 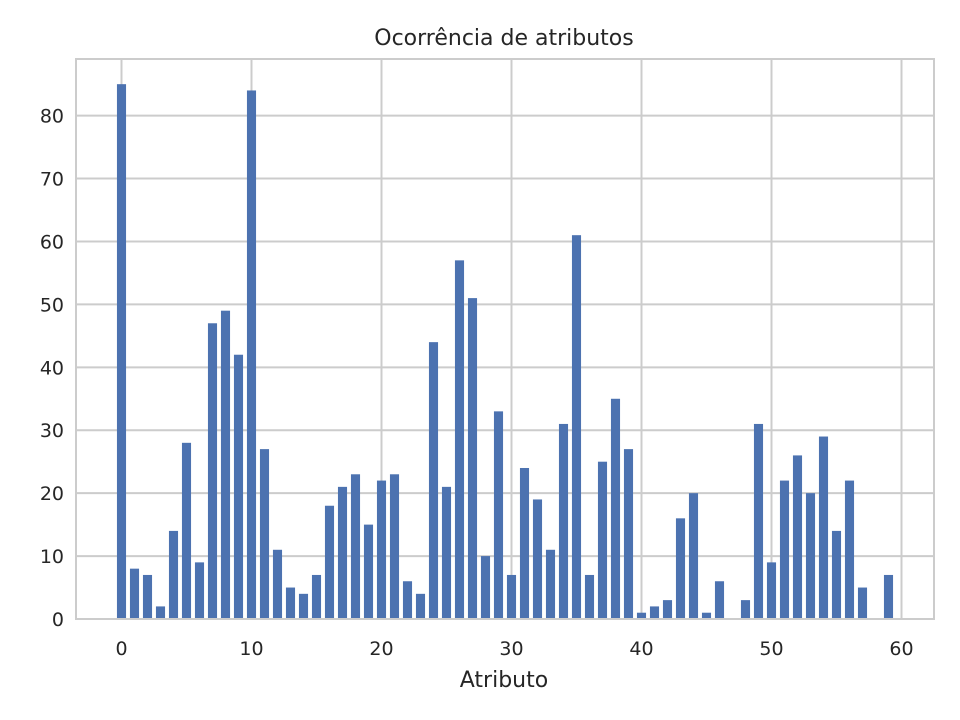 What do you see at coordinates (251, 649) in the screenshot?
I see `x-tick-label: 10` at bounding box center [251, 649].